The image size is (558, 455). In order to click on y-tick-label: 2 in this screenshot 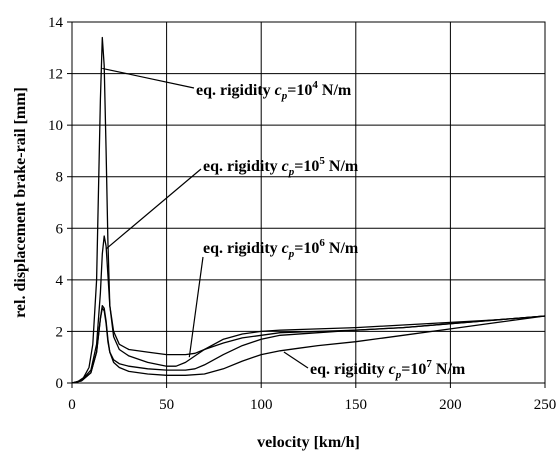, I will do `click(60, 332)`.